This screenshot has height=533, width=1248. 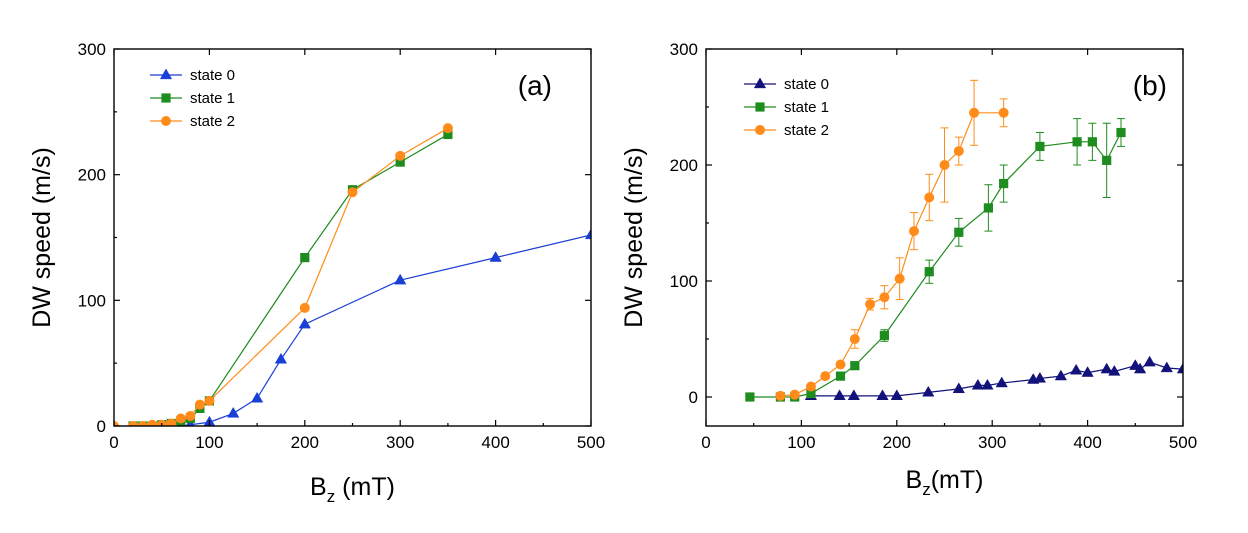 What do you see at coordinates (684, 281) in the screenshot?
I see `panel-b-y-tick-label: 100` at bounding box center [684, 281].